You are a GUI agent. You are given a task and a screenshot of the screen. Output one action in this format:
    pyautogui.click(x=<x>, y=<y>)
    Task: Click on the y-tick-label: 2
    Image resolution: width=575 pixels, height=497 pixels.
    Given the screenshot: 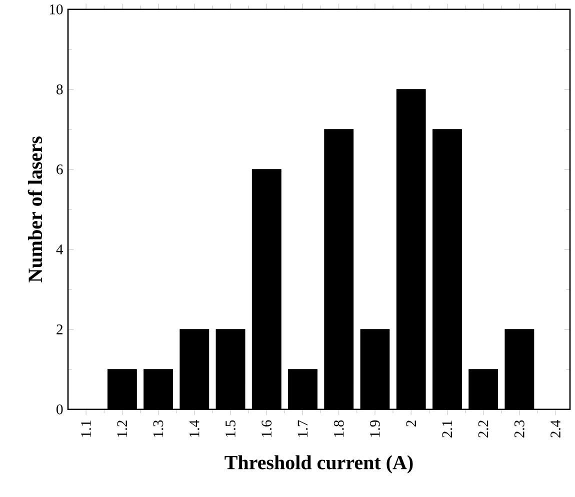 What is the action you would take?
    pyautogui.click(x=59, y=329)
    